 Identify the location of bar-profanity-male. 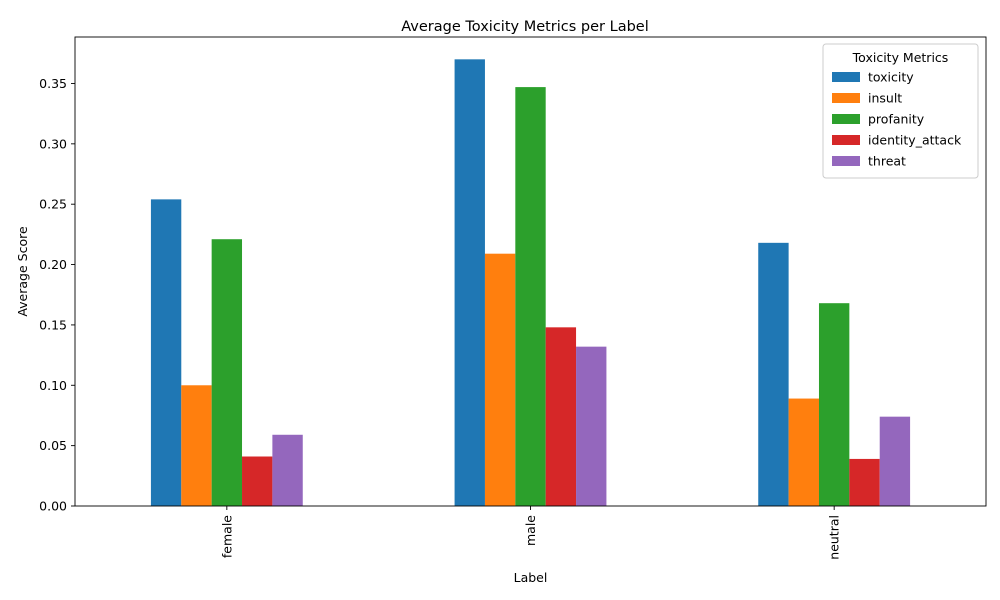
(530, 296).